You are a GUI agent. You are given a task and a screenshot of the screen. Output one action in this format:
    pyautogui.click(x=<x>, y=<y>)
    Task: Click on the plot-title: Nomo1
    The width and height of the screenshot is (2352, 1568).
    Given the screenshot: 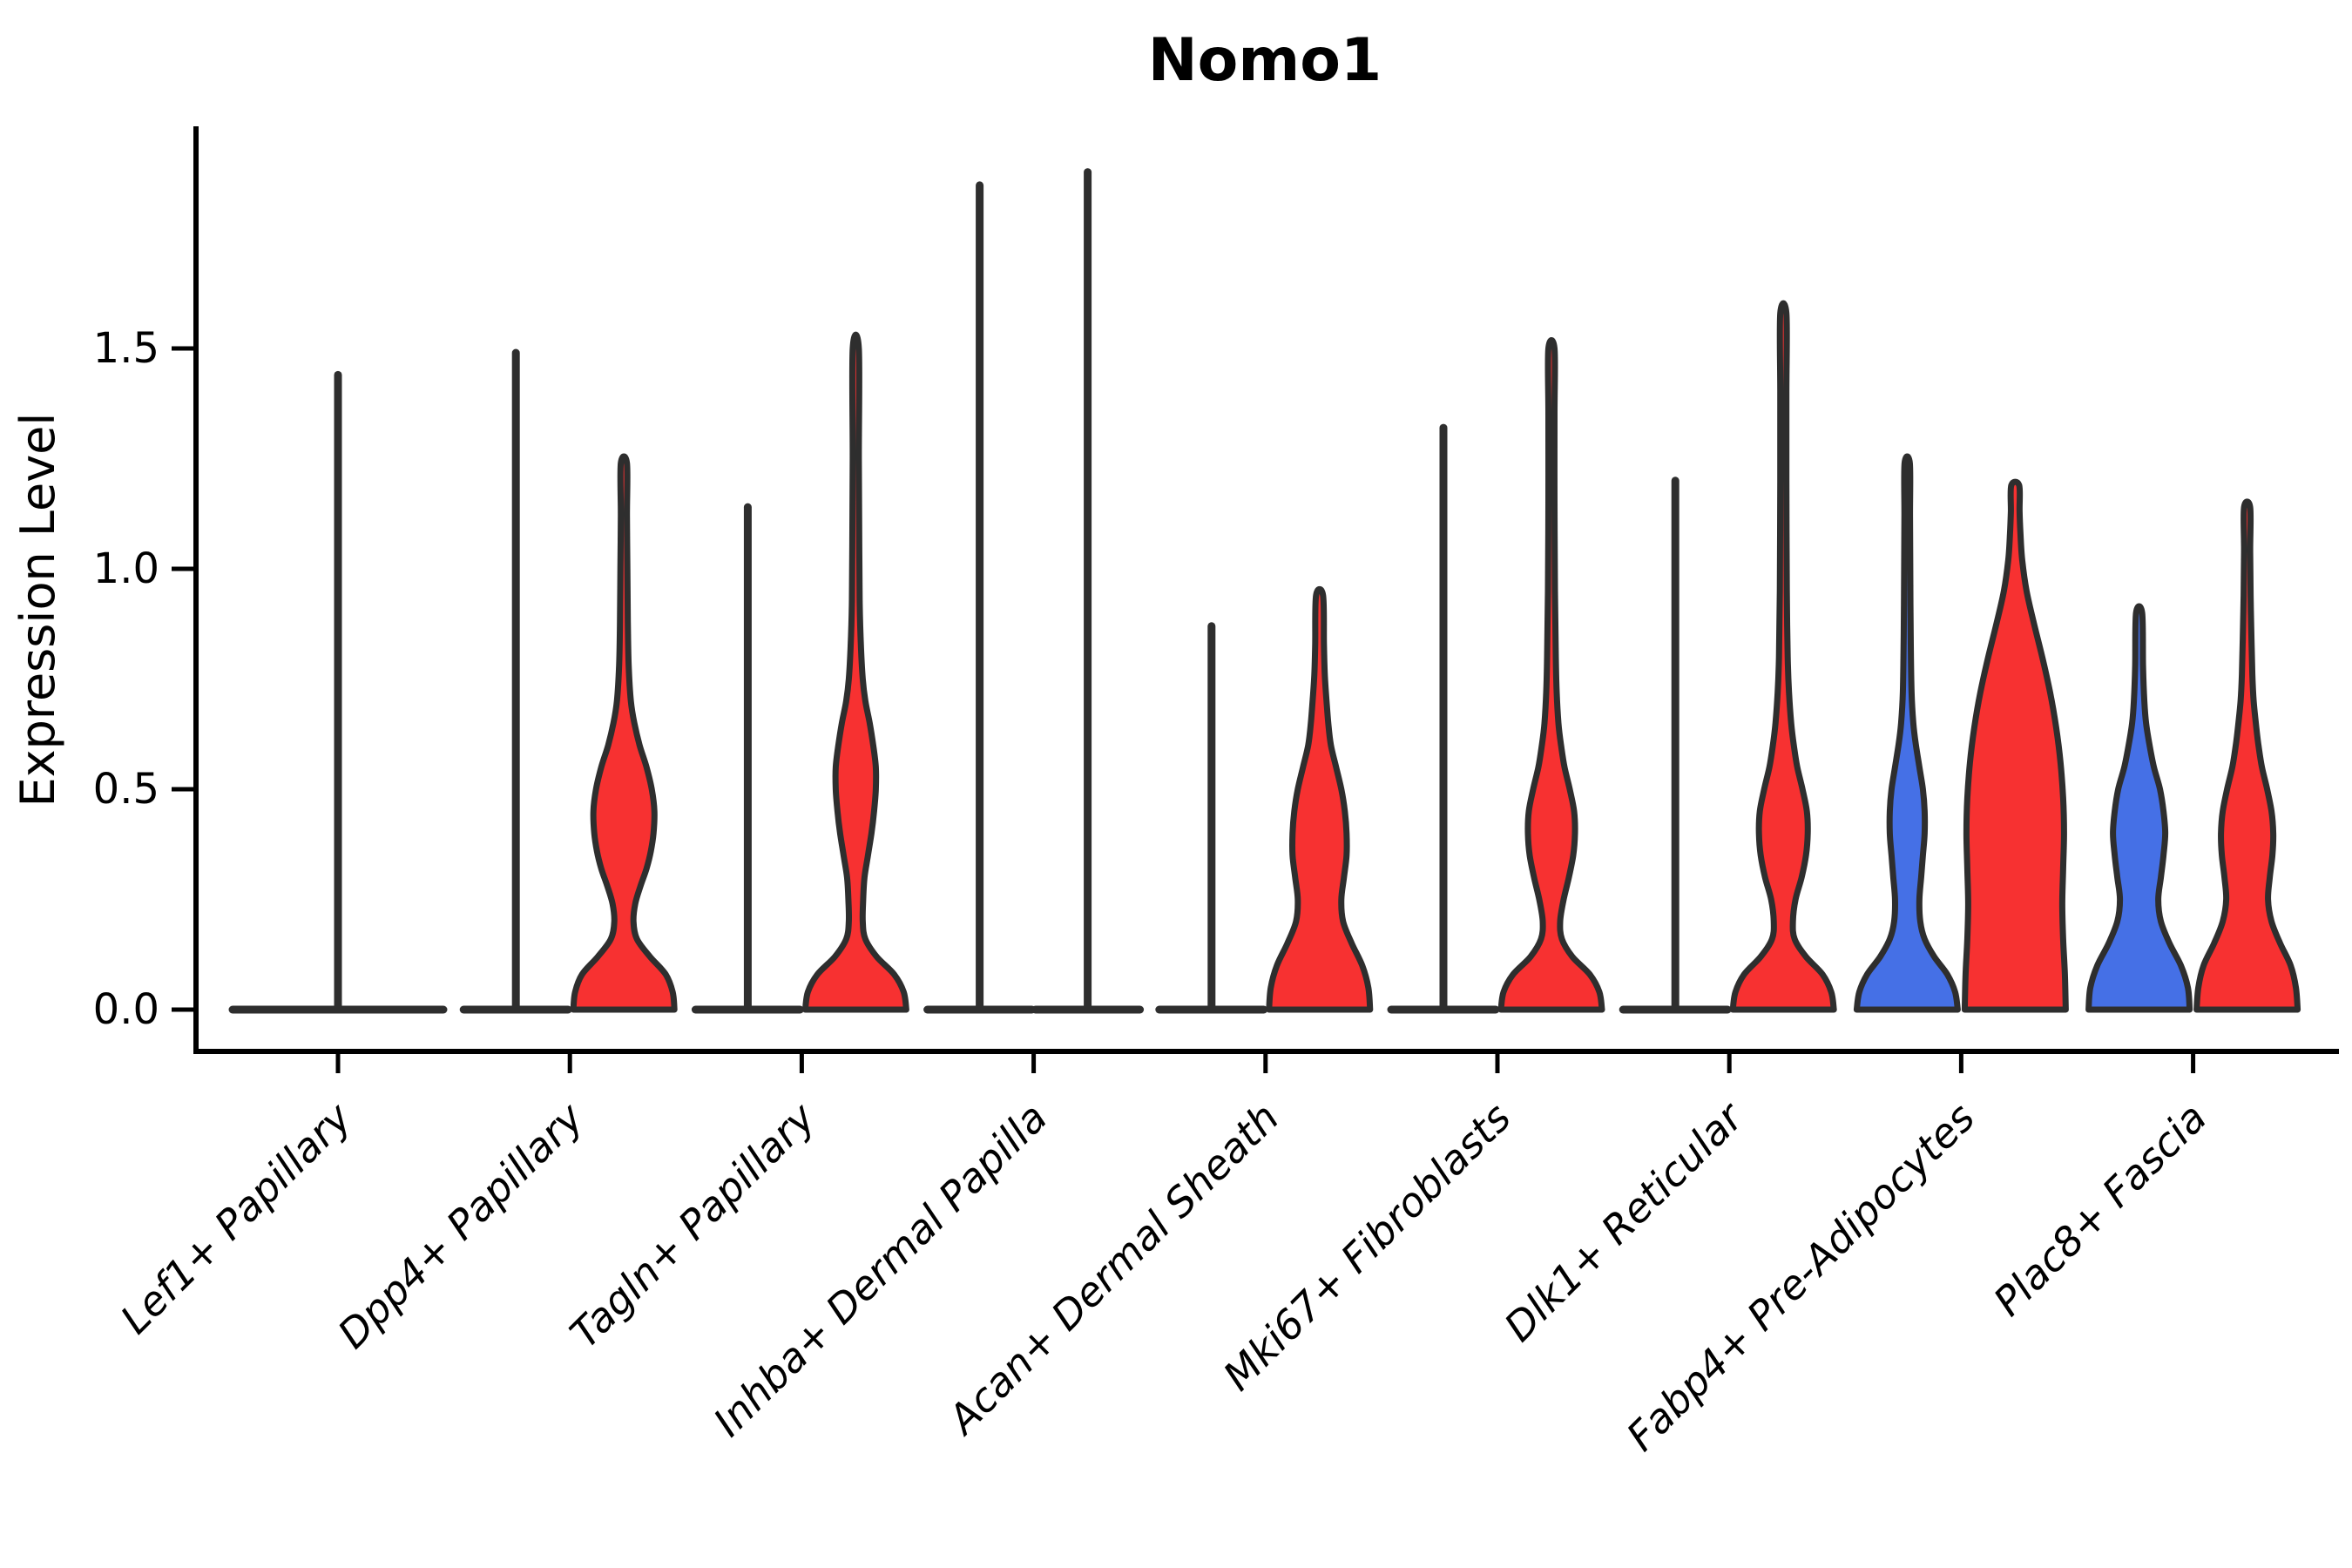 What is the action you would take?
    pyautogui.click(x=1265, y=61)
    